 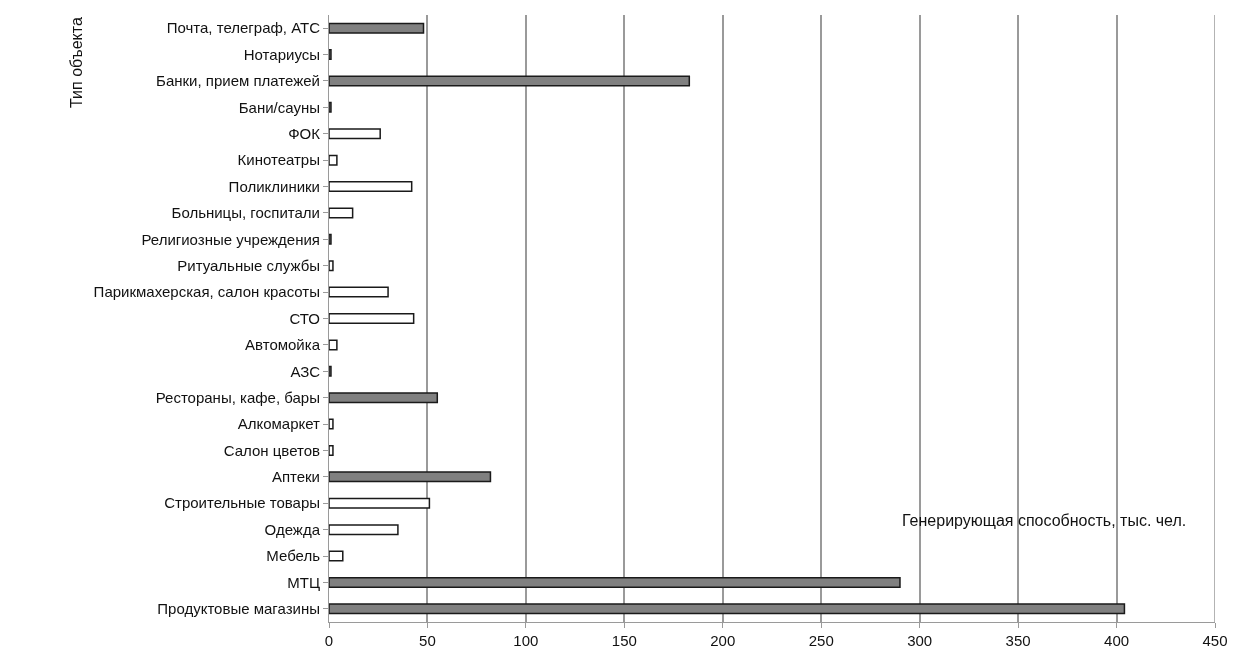 I want to click on y-tick-label: Ритуальные службы, so click(x=248, y=265).